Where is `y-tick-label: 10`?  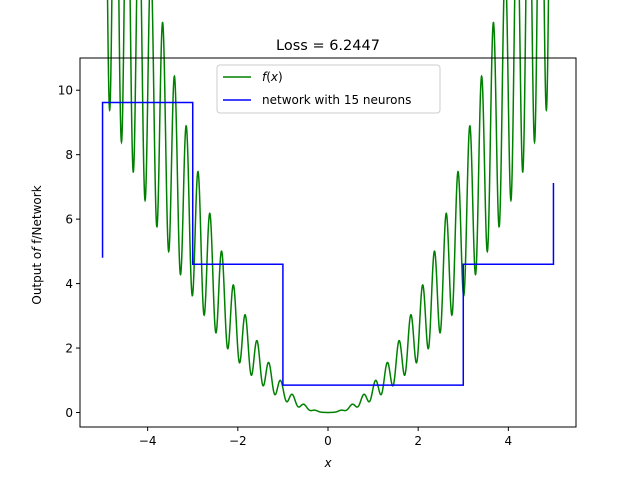 y-tick-label: 10 is located at coordinates (65, 91).